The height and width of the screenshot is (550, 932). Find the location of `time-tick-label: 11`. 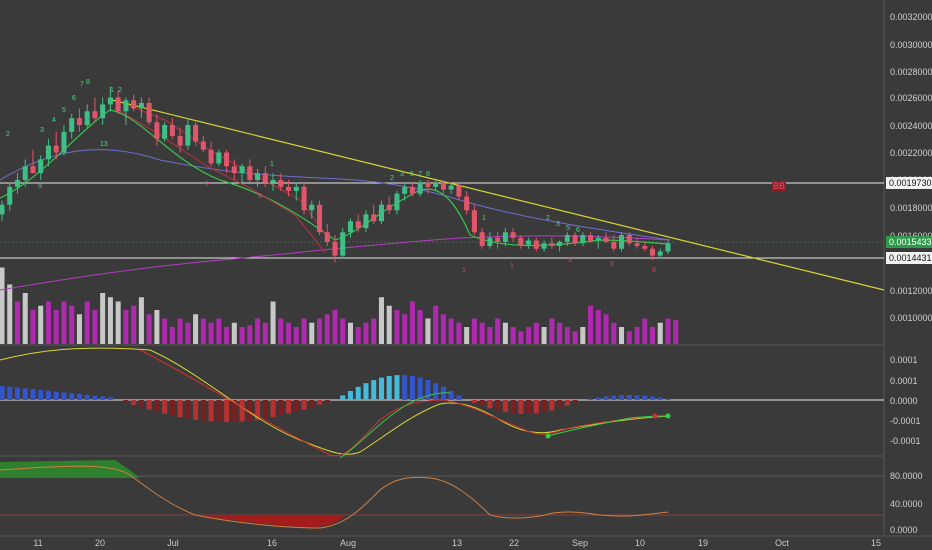

time-tick-label: 11 is located at coordinates (37, 543).